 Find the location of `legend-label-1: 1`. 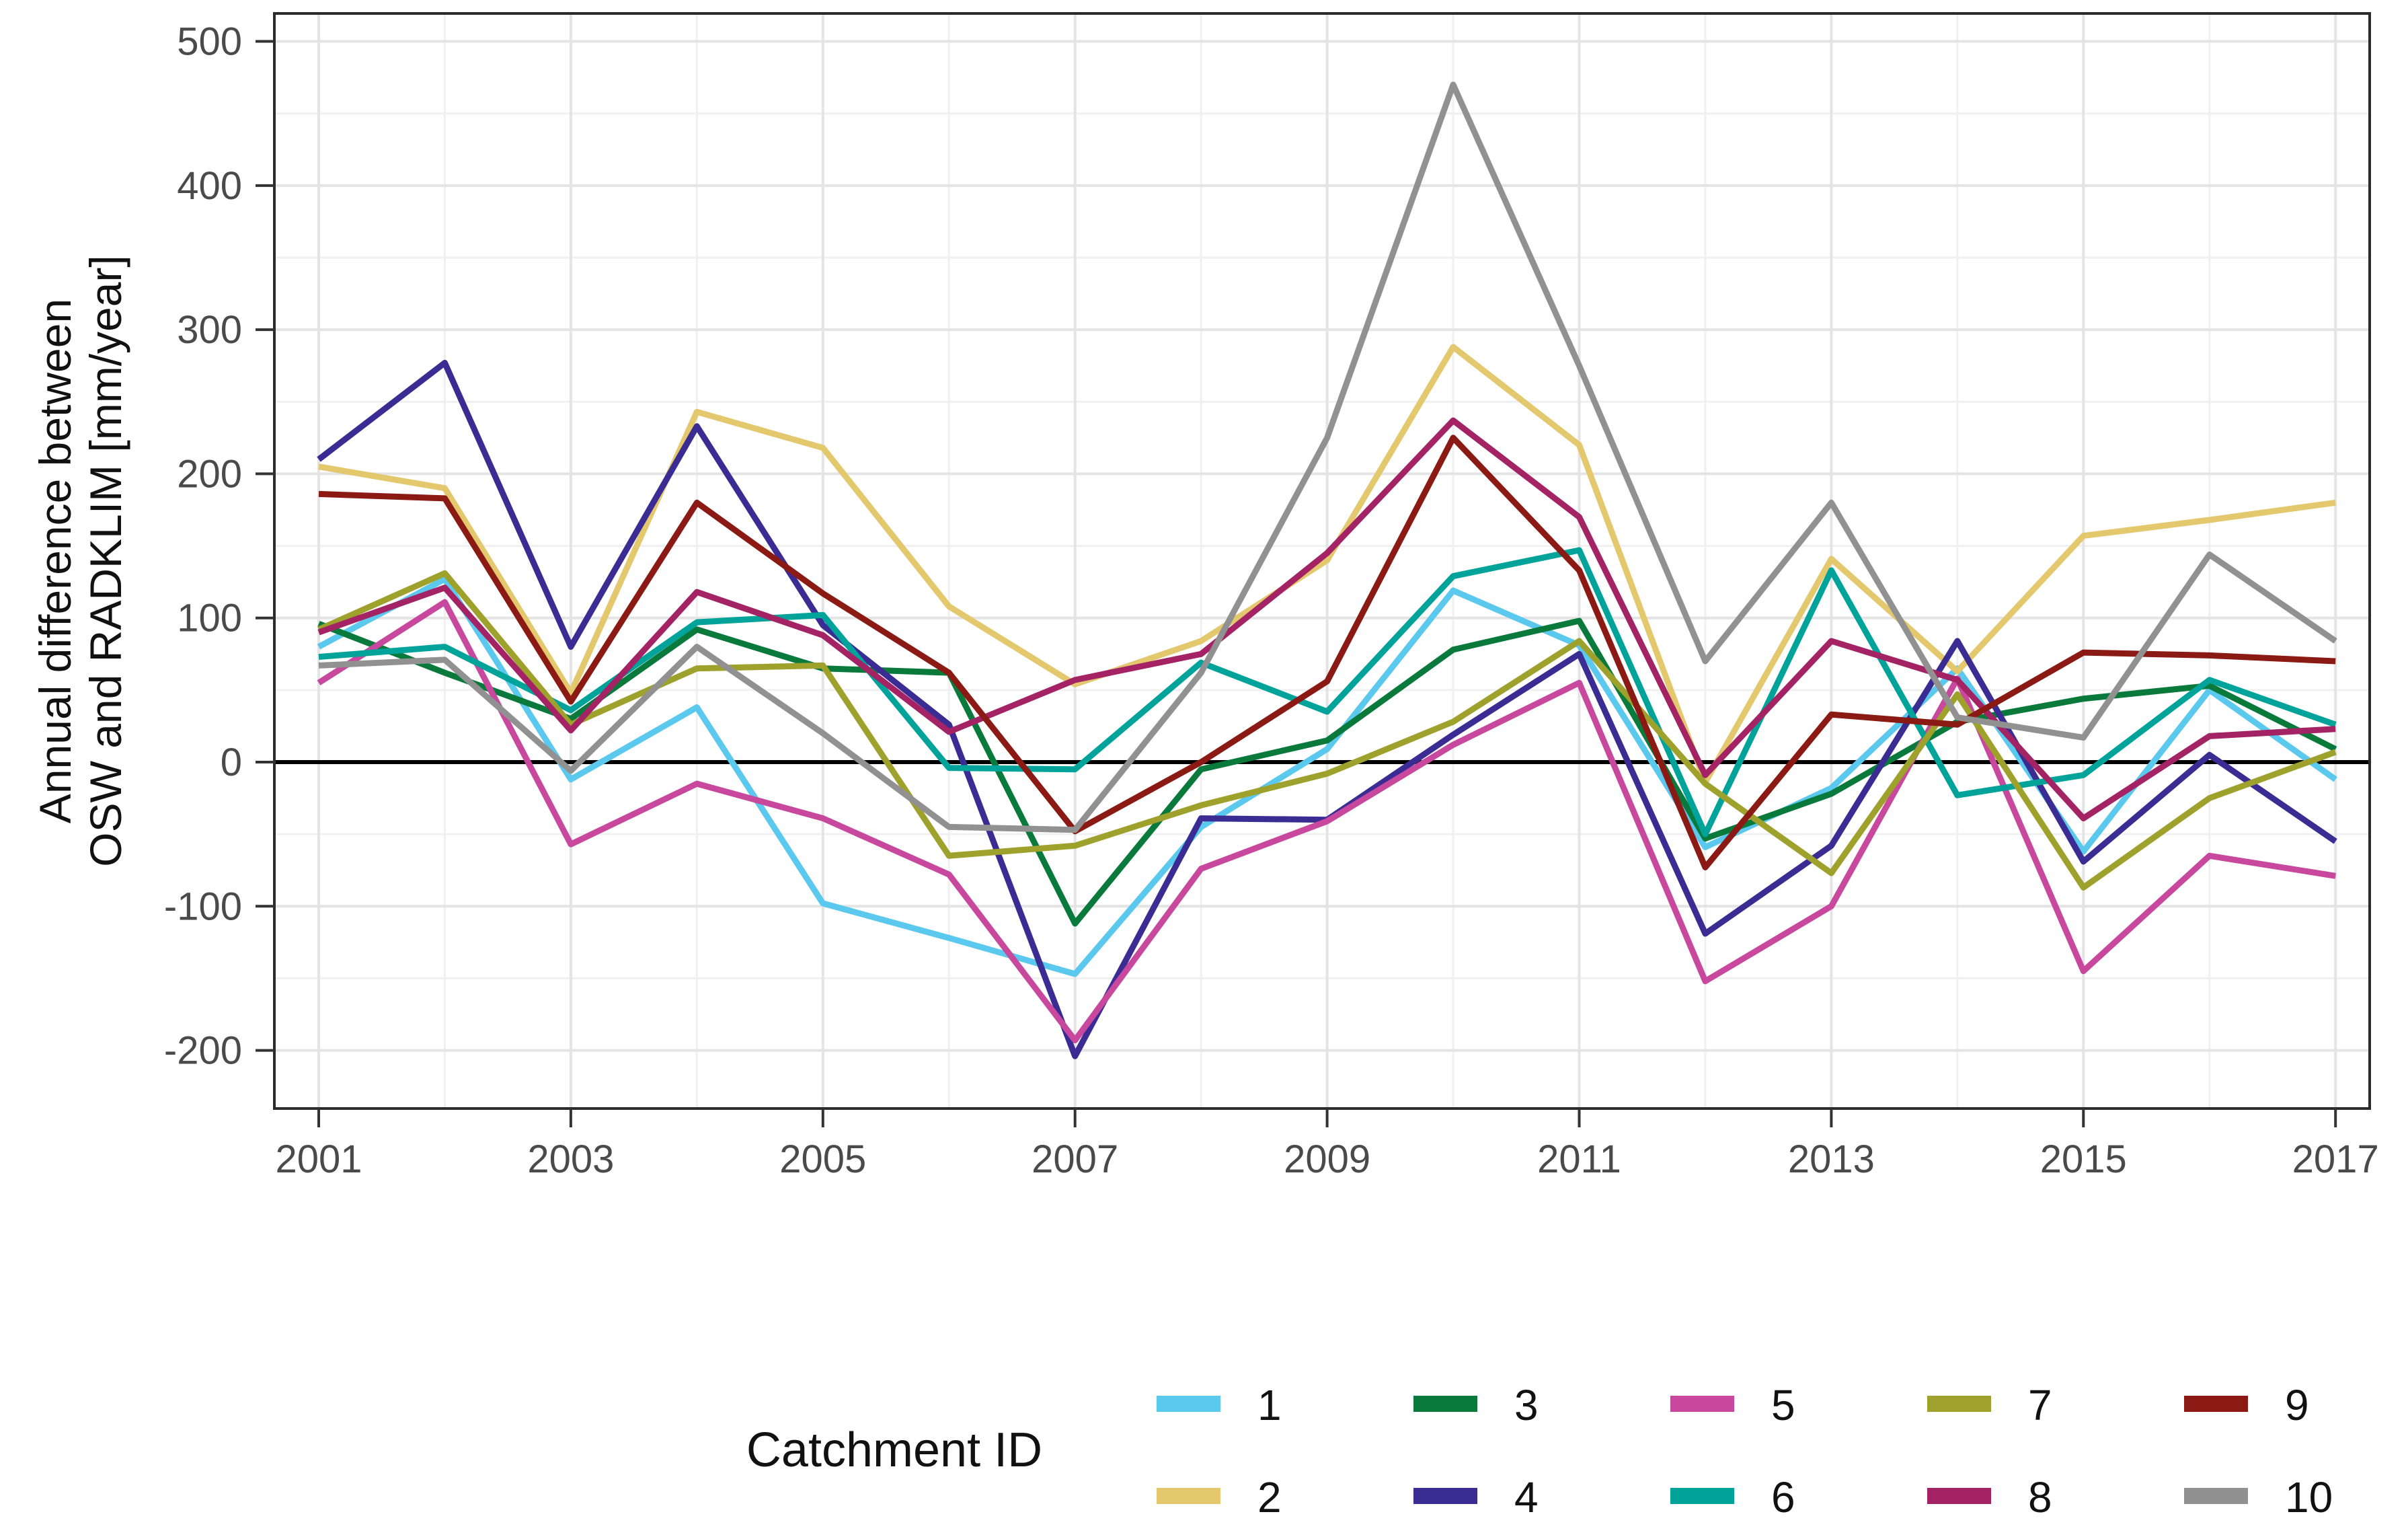

legend-label-1: 1 is located at coordinates (1269, 1405).